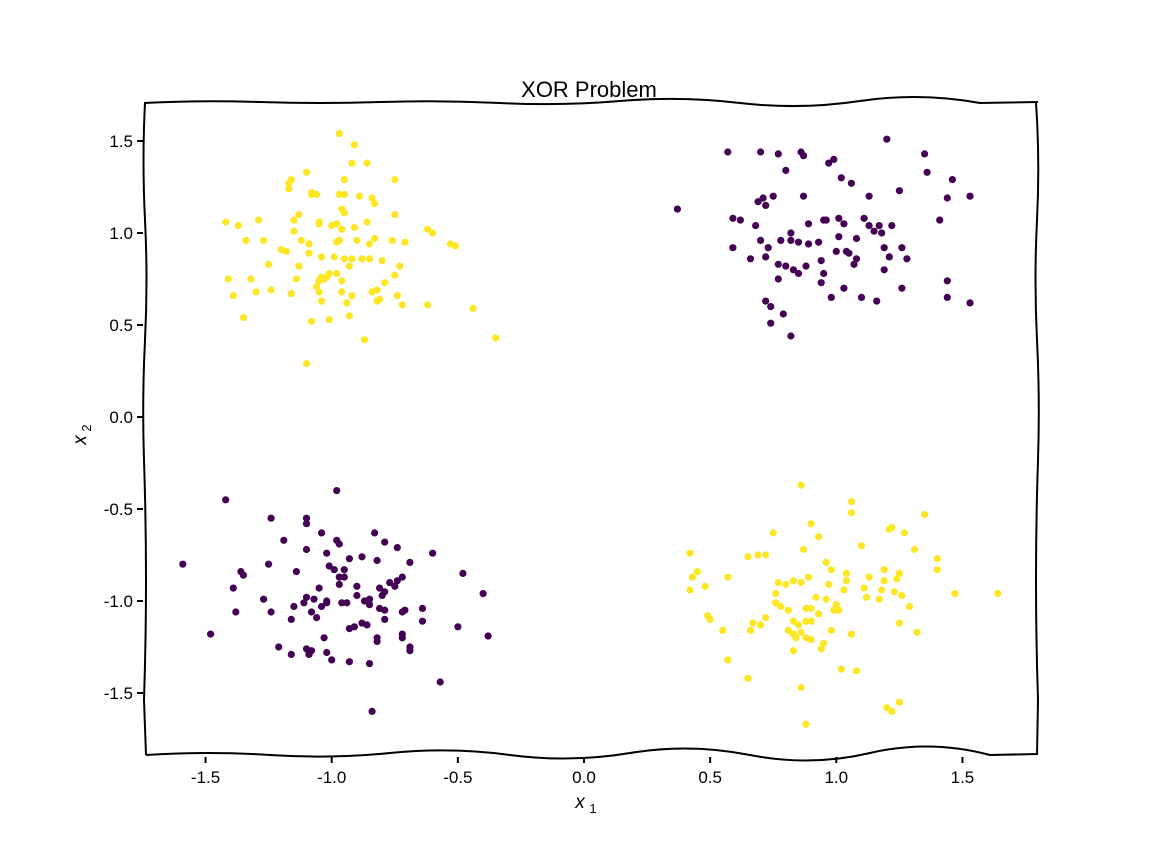  Describe the element at coordinates (457, 777) in the screenshot. I see `x-tick-label: -0.5` at that location.